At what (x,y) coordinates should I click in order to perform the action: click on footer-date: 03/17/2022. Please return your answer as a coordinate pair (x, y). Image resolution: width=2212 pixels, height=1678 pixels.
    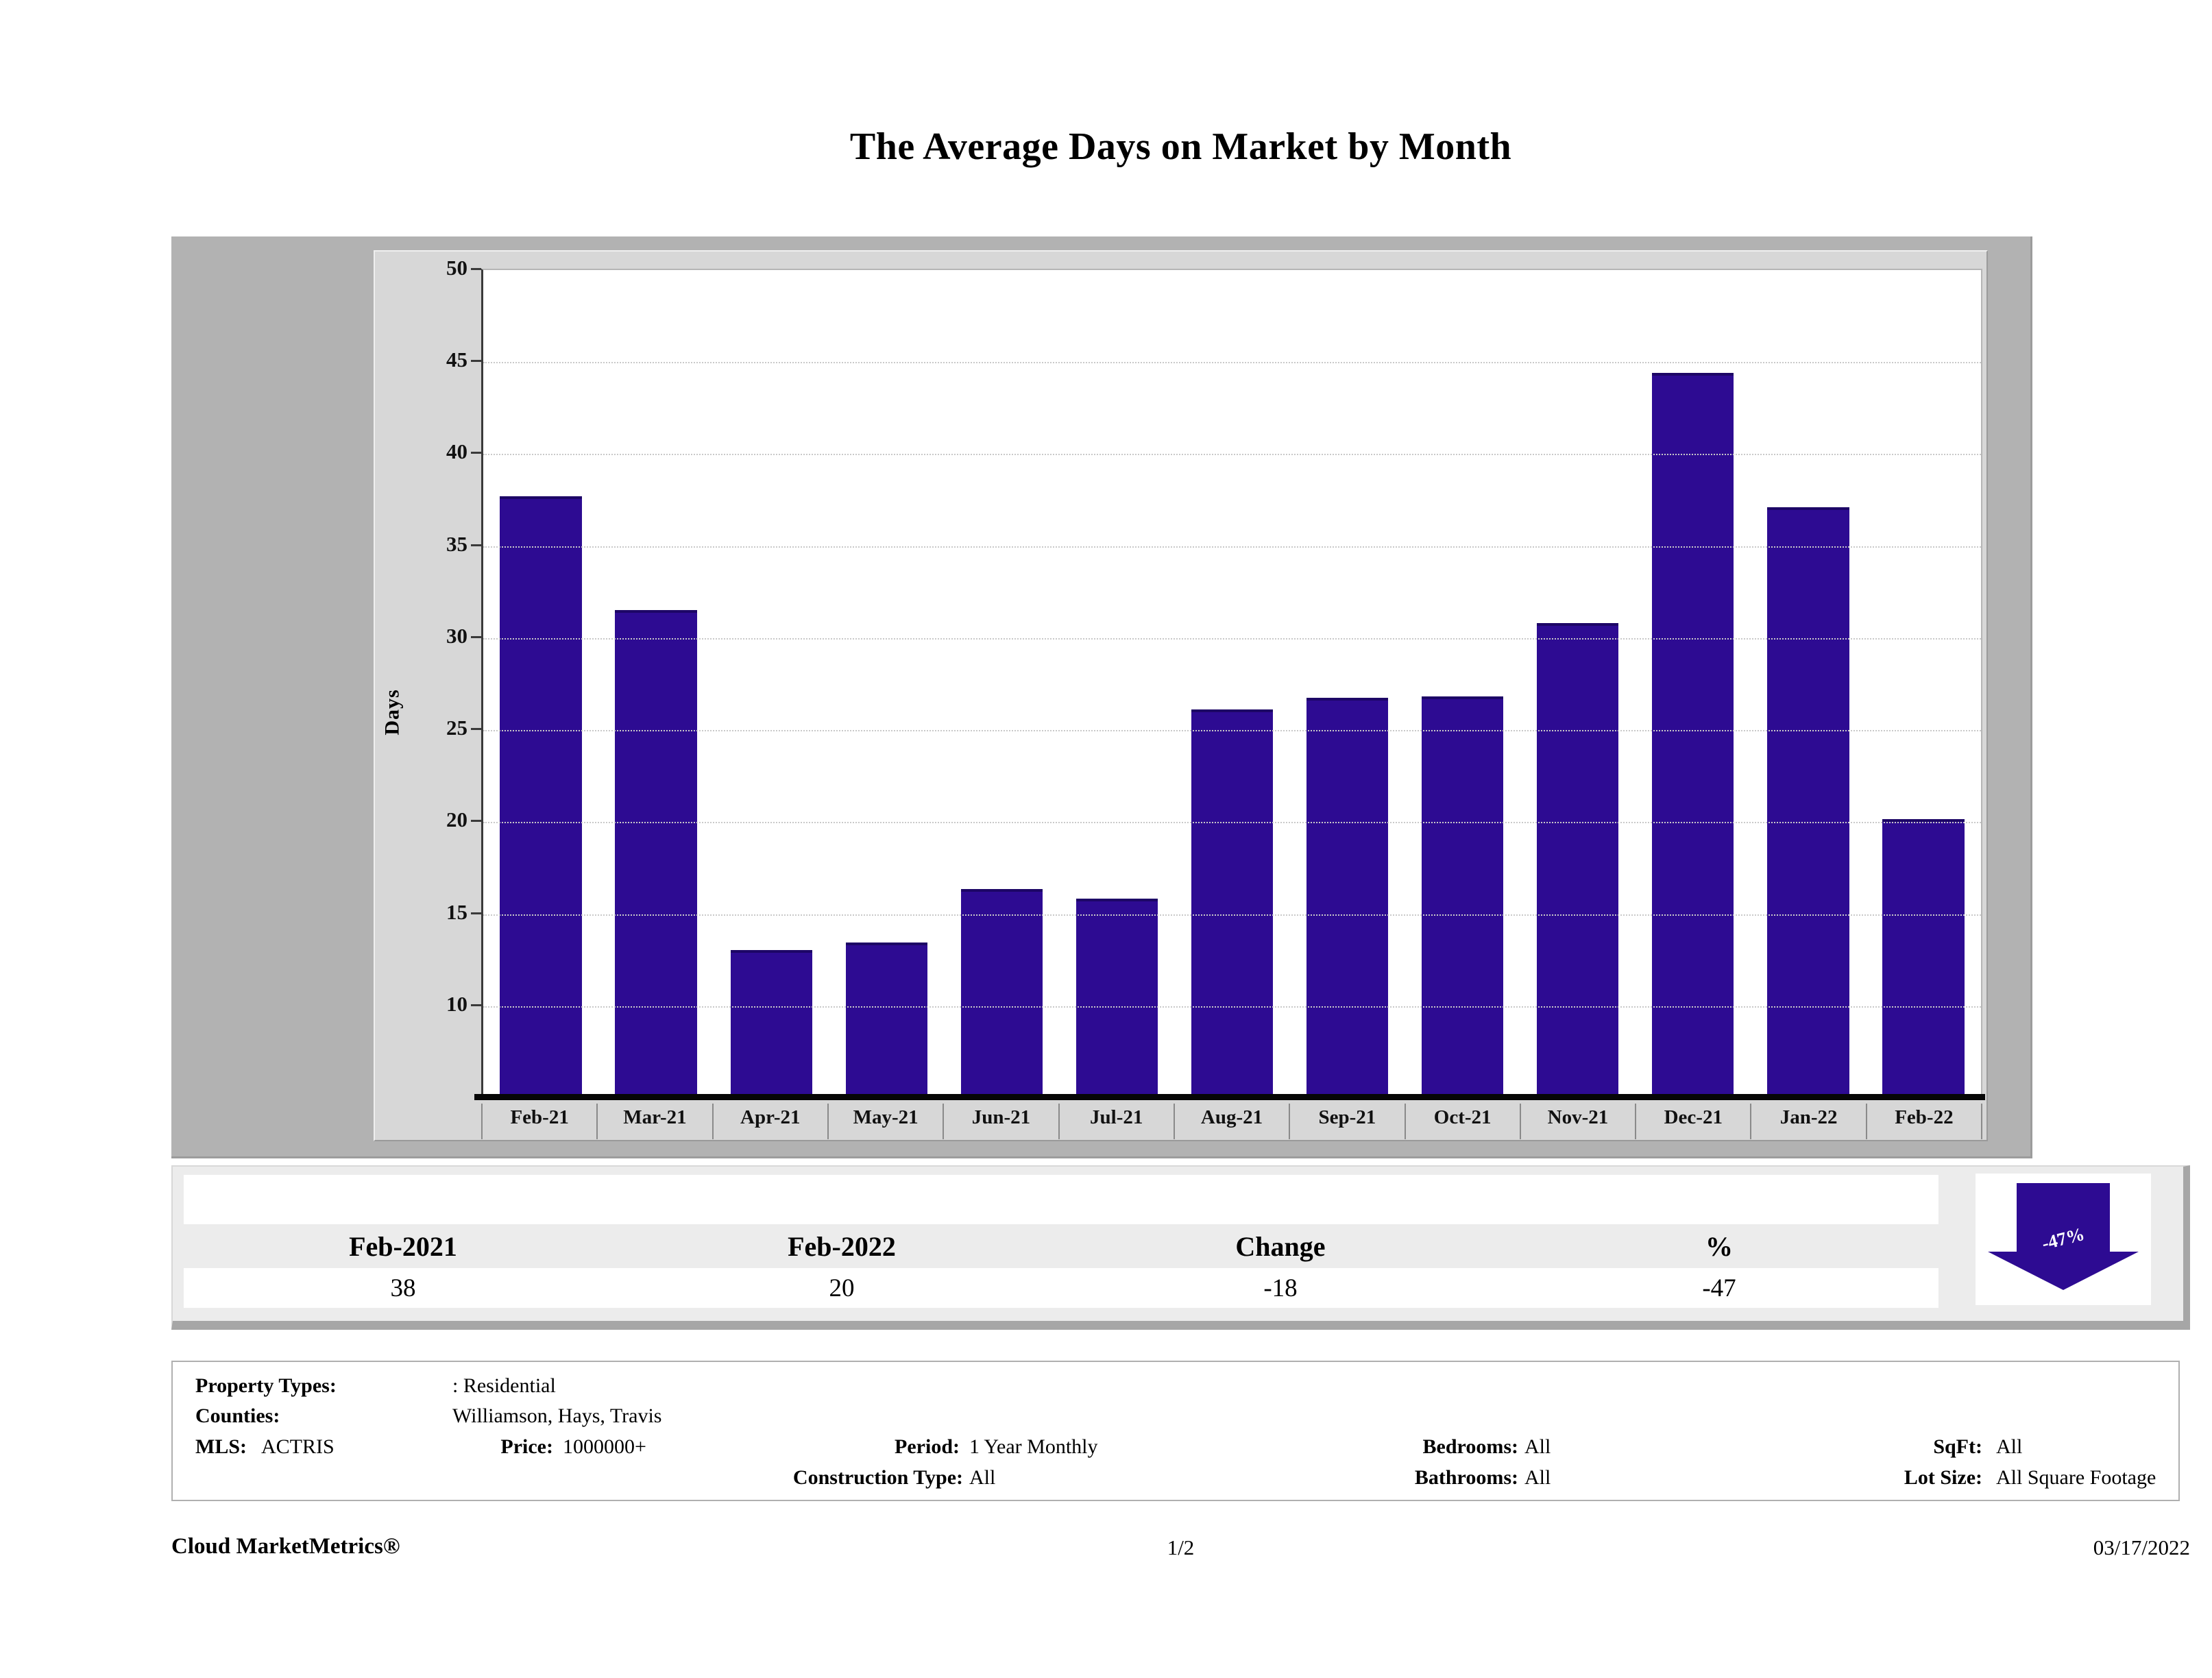
    Looking at the image, I should click on (2141, 1547).